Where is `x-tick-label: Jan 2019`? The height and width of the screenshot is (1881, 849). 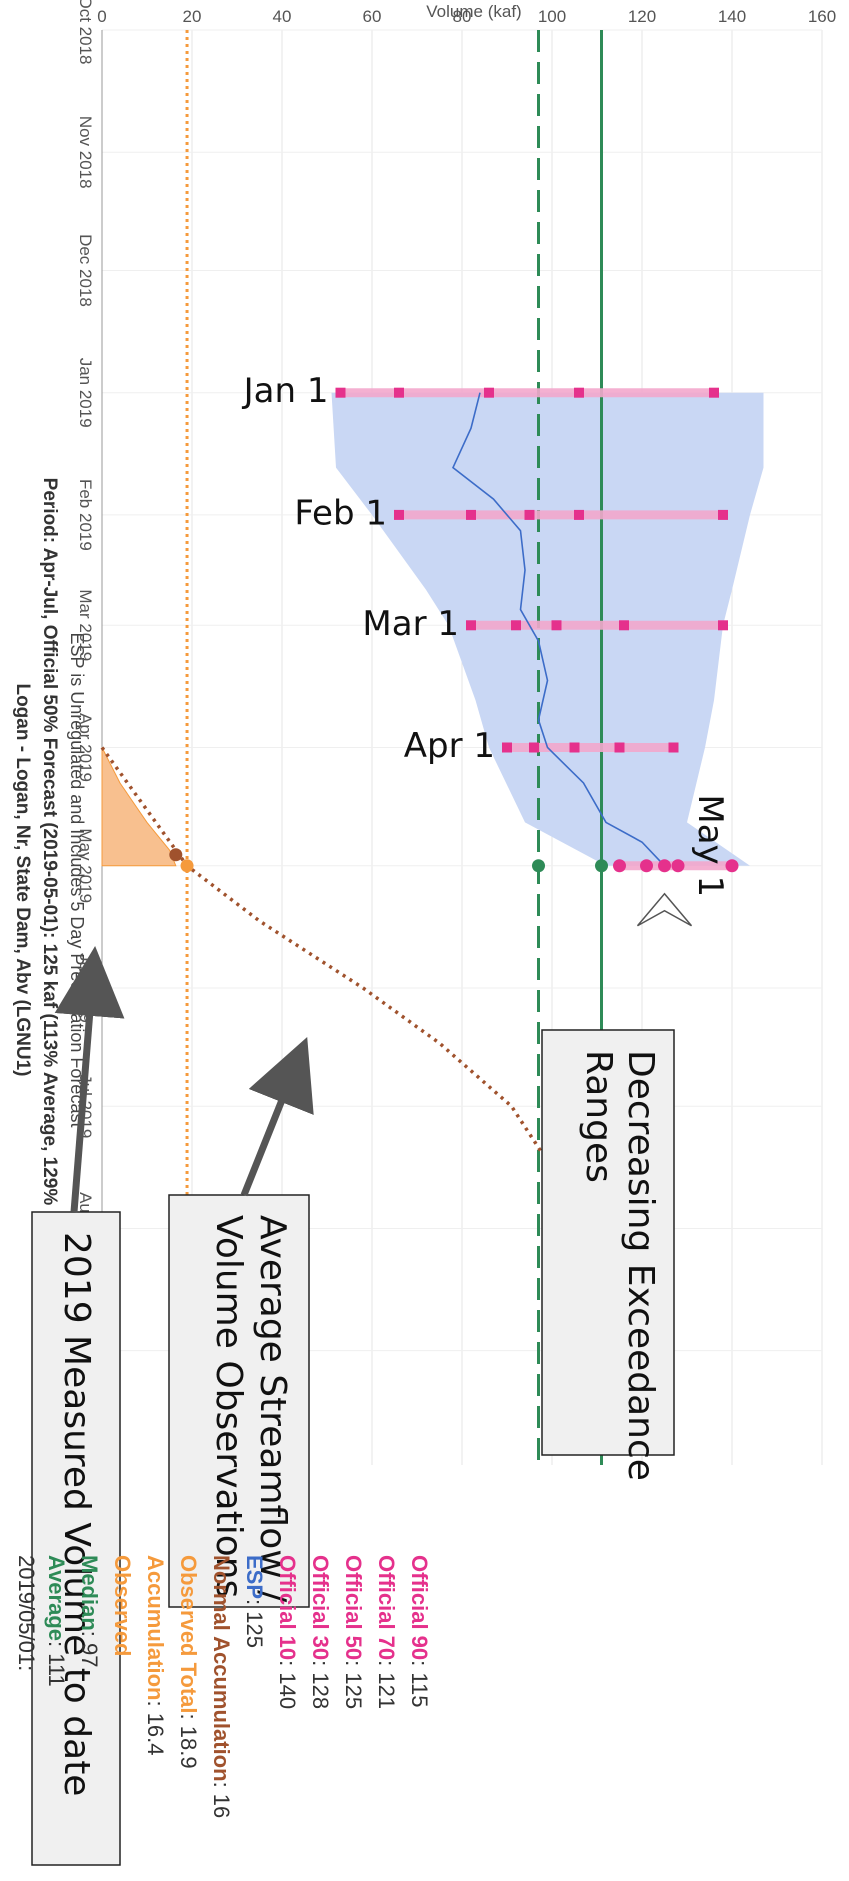
x-tick-label: Jan 2019 is located at coordinates (85, 393).